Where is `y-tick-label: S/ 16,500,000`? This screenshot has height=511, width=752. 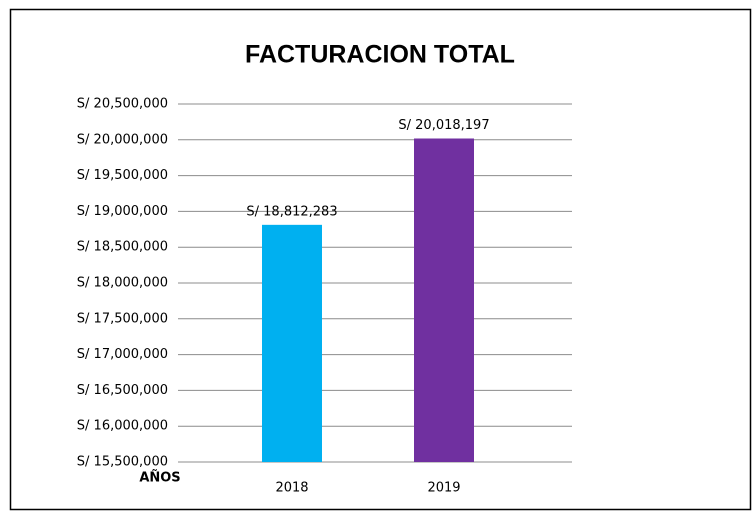 y-tick-label: S/ 16,500,000 is located at coordinates (122, 390).